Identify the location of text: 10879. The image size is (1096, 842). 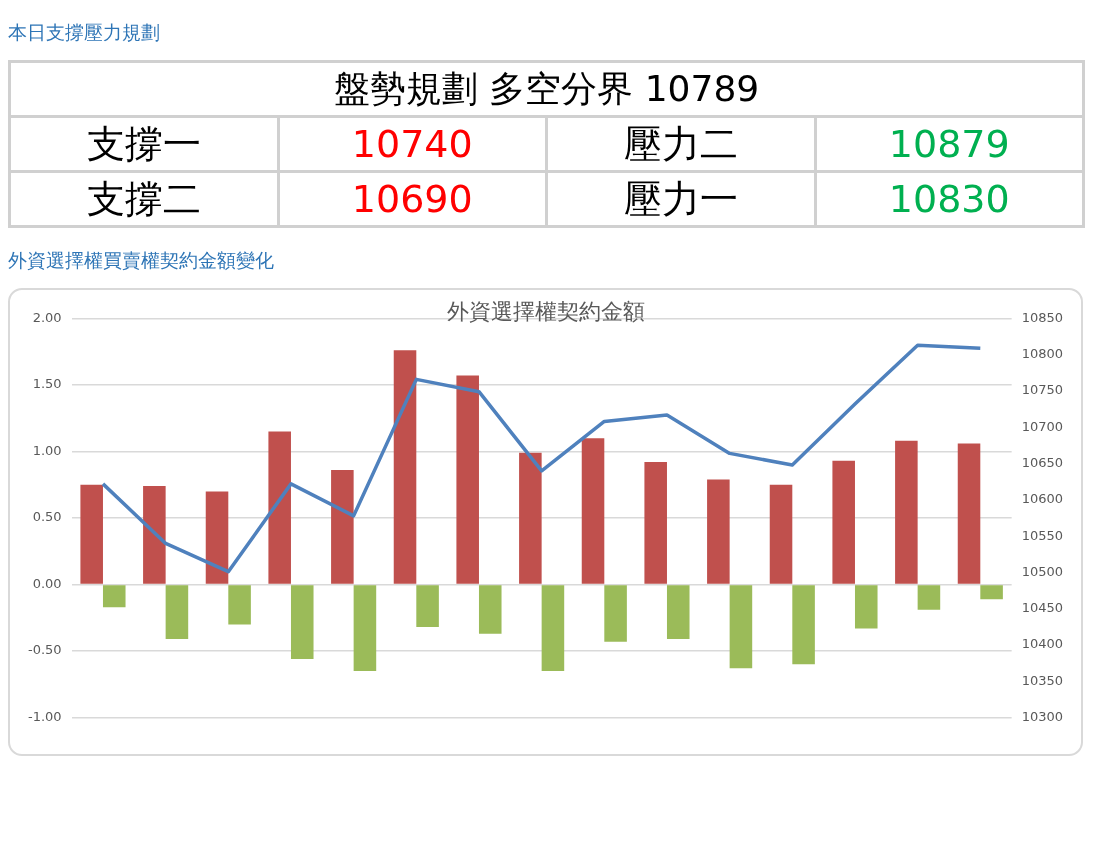
(949, 144).